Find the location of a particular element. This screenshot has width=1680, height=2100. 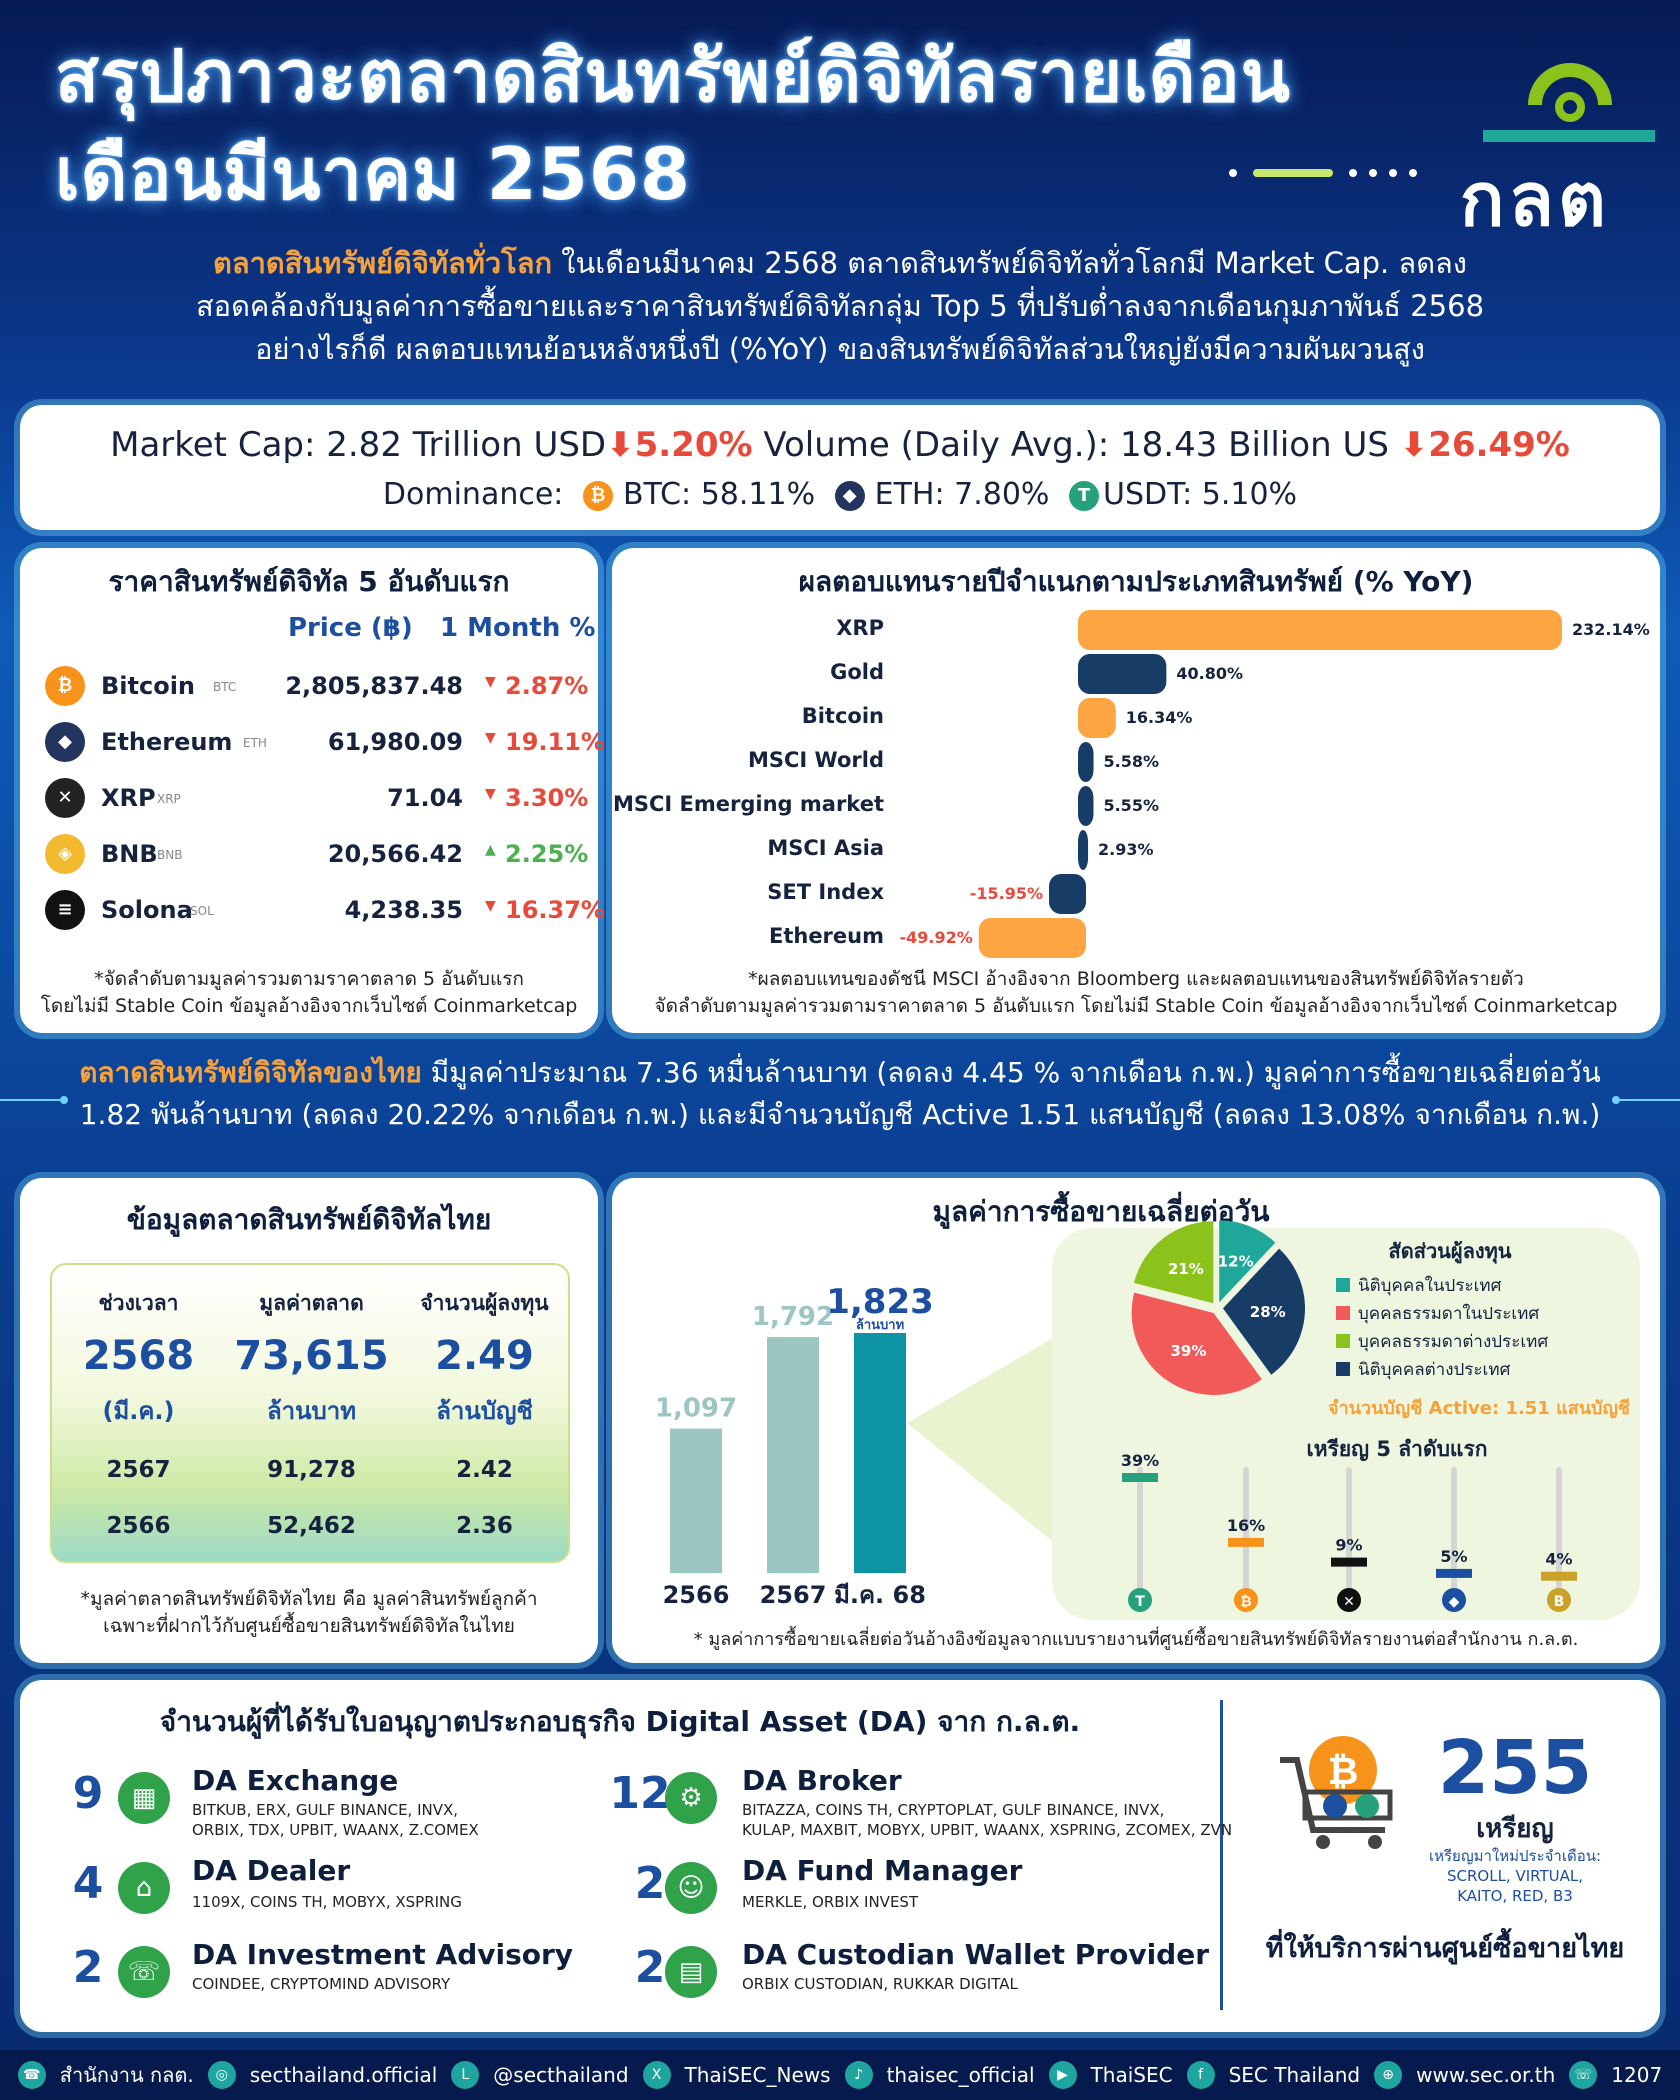

table-cell: 2567 is located at coordinates (138, 1470).